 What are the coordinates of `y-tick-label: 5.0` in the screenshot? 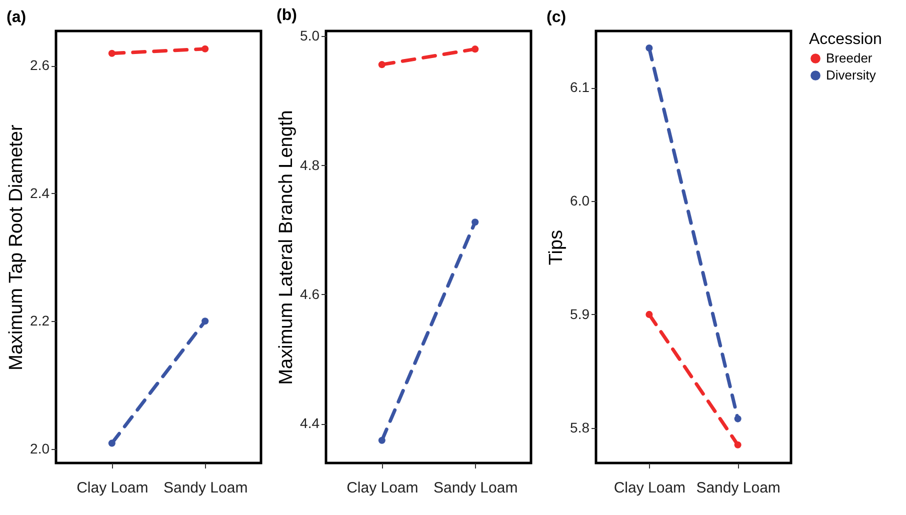 It's located at (310, 36).